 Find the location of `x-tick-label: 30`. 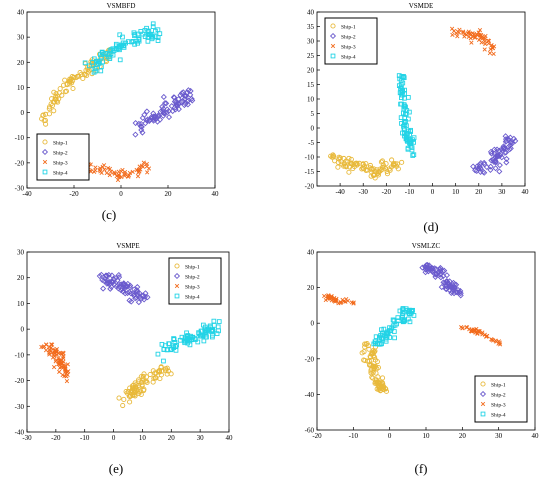

x-tick-label: 30 is located at coordinates (201, 438).